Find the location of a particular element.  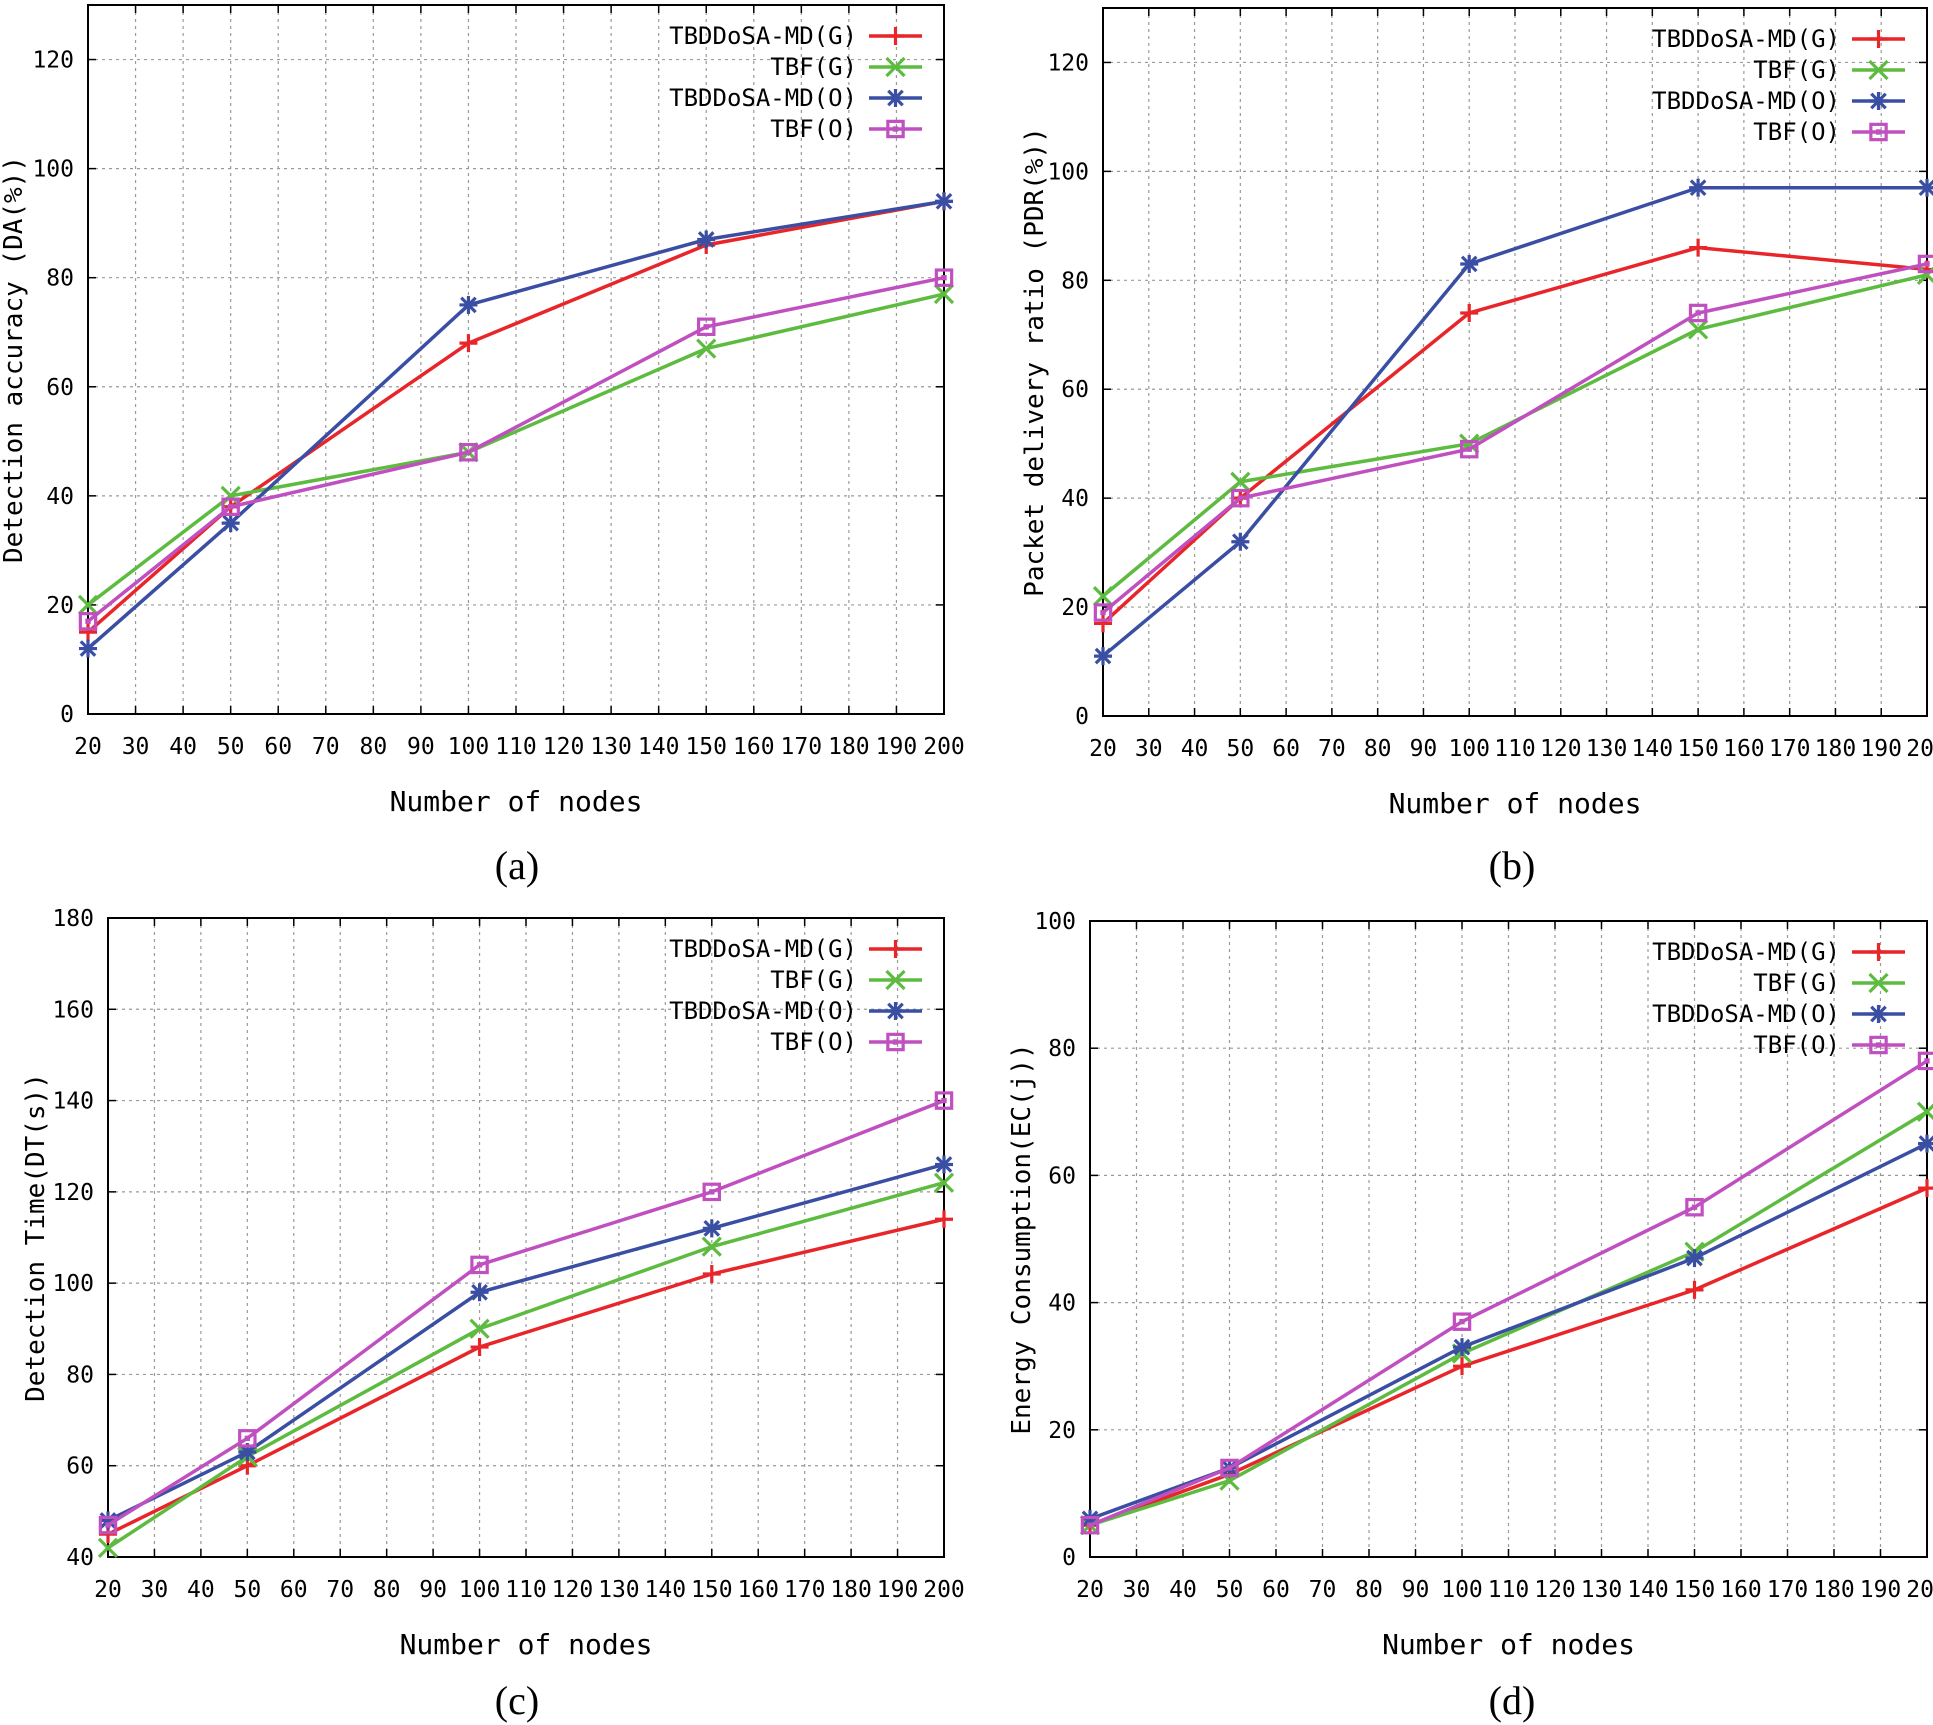

caption-b: (b) is located at coordinates (1512, 865).